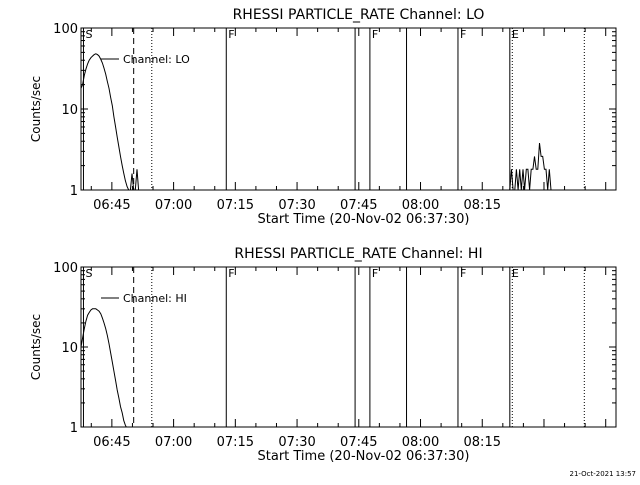 The width and height of the screenshot is (640, 485). I want to click on timestamp-label: 21-Oct-2021 13:57, so click(603, 474).